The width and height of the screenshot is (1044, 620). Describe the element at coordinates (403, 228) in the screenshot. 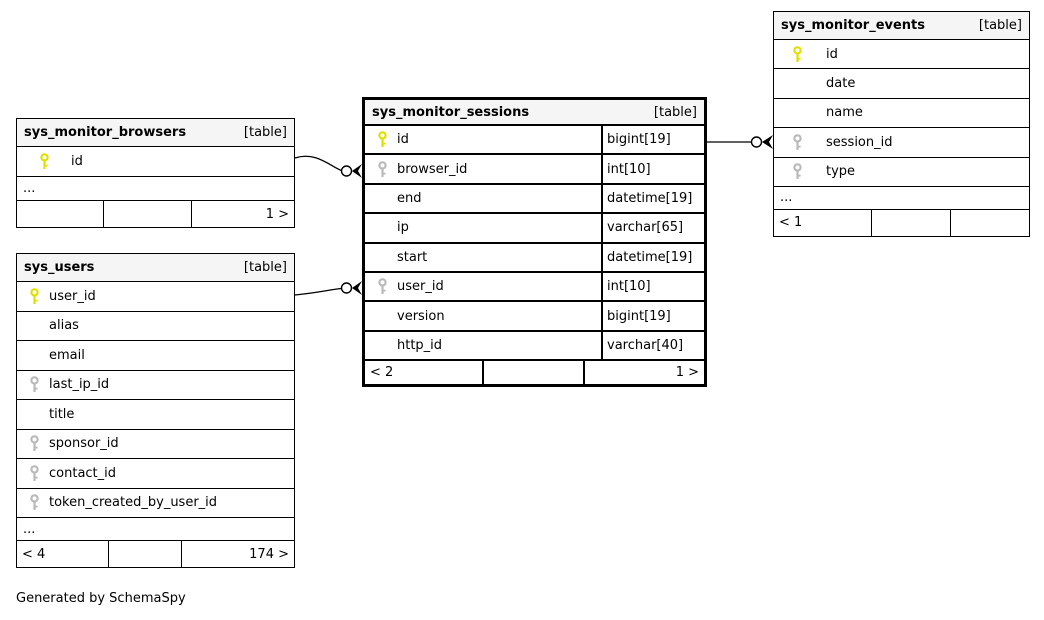

I see `column-name: ip` at that location.